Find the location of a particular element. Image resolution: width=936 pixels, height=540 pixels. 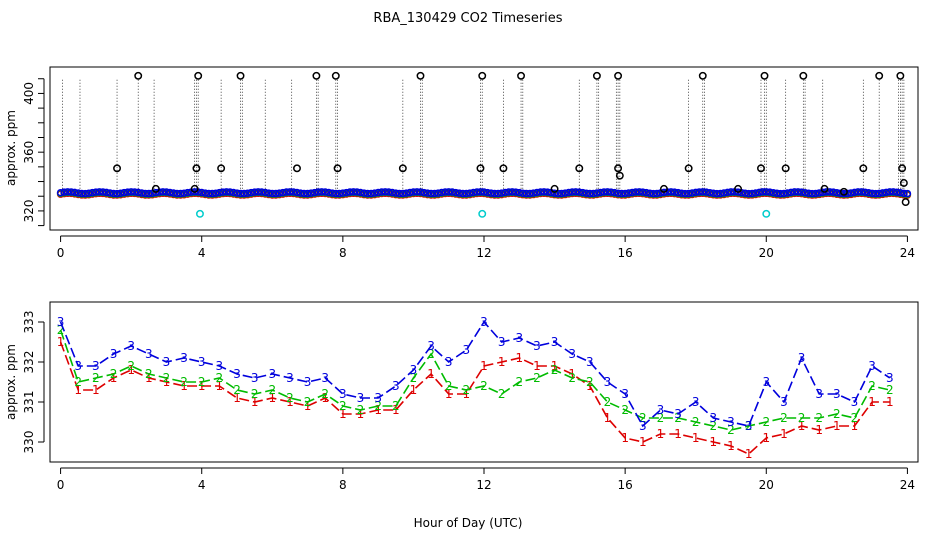

top-y-axis-label: approx. ppm is located at coordinates (11, 148).